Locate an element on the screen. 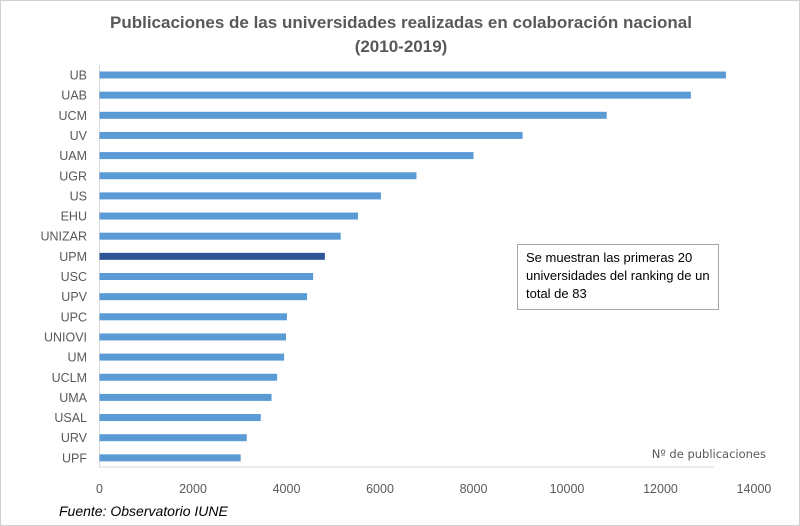 This screenshot has height=526, width=800. x-tick-label: 0 is located at coordinates (99, 489).